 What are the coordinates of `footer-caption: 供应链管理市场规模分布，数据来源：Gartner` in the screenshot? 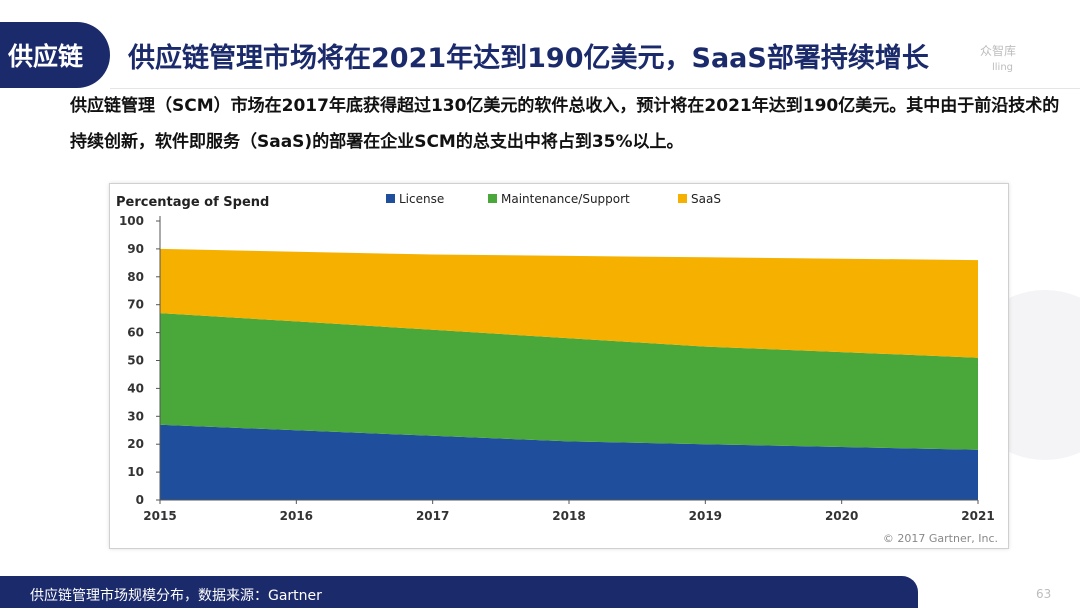 It's located at (176, 596).